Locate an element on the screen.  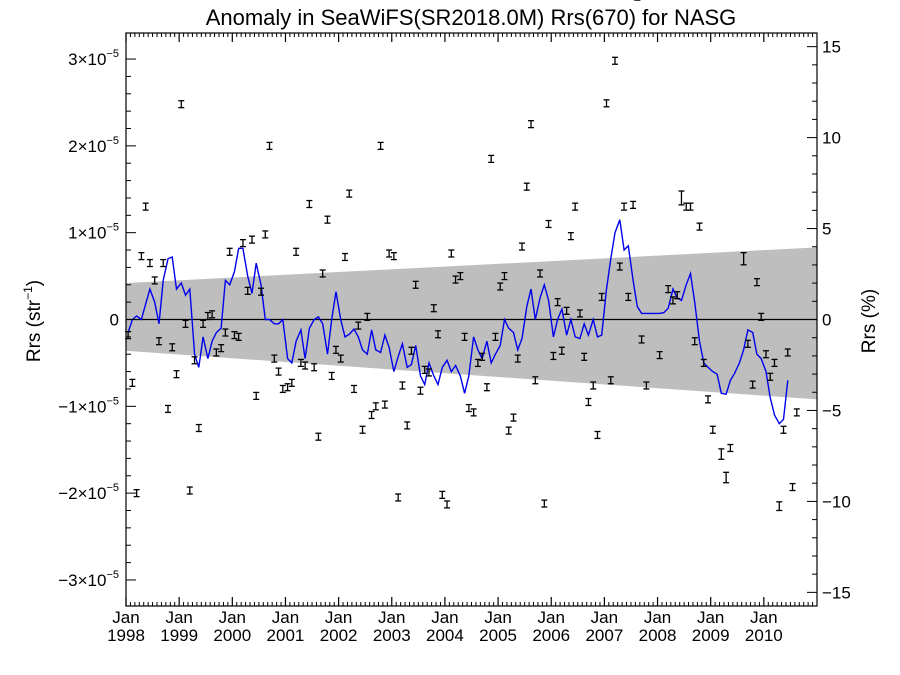
y-tick-label-right: 10 is located at coordinates (831, 138).